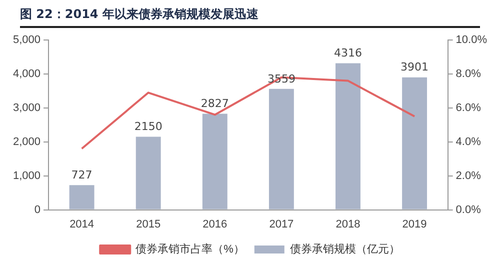 The image size is (500, 265). I want to click on y-tick-label: 0, so click(37, 210).